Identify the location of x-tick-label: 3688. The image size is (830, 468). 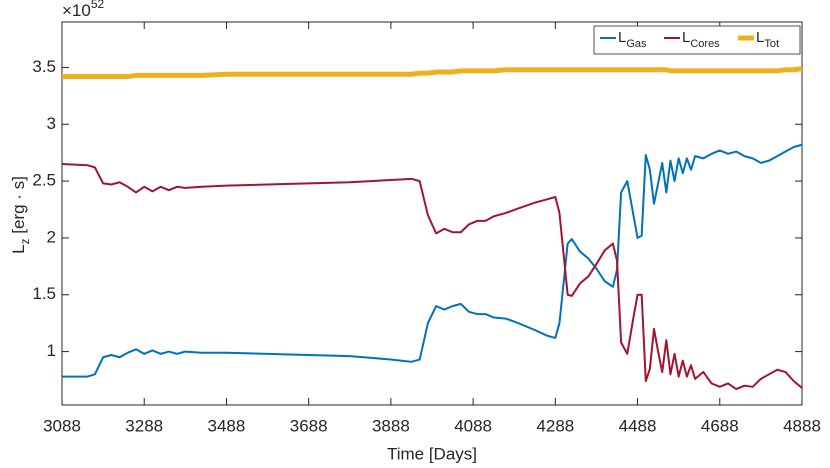
(309, 425).